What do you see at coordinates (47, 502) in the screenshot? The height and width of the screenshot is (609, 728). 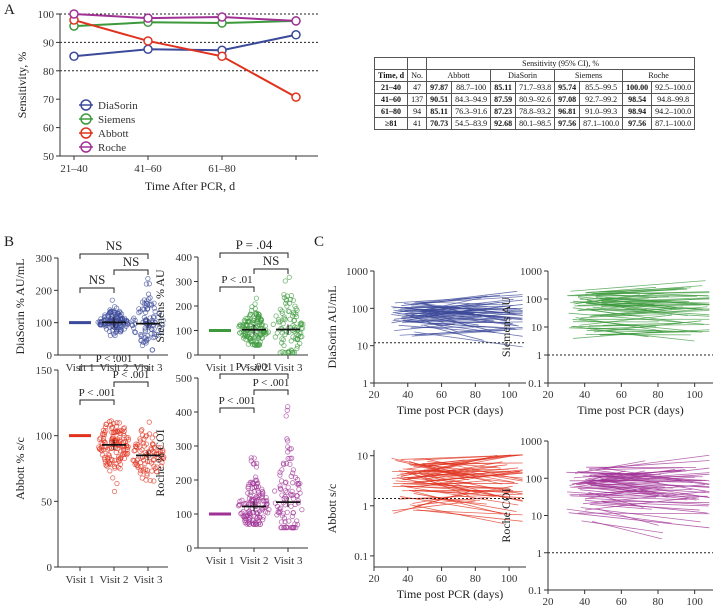 I see `y-tick-label: 50` at bounding box center [47, 502].